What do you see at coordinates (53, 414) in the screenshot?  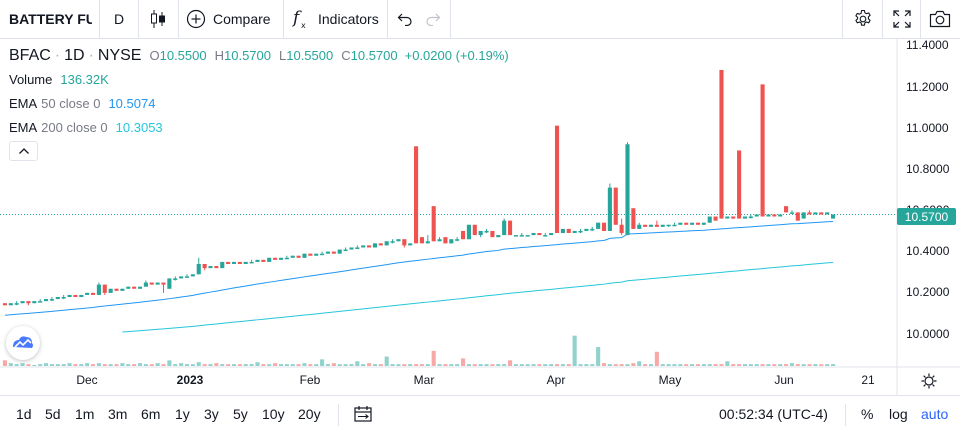 I see `range-5d-button: 5d` at bounding box center [53, 414].